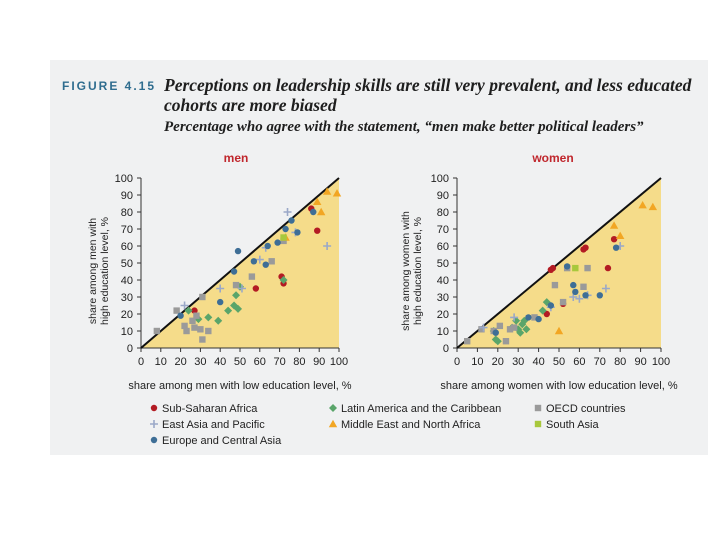  I want to click on legend-label: South Asia, so click(572, 425).